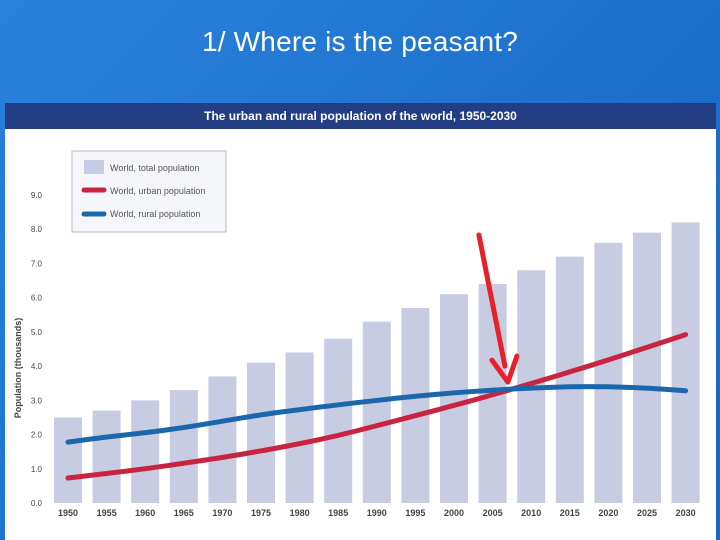 The image size is (720, 540). What do you see at coordinates (415, 513) in the screenshot?
I see `x-tick-label: 1995` at bounding box center [415, 513].